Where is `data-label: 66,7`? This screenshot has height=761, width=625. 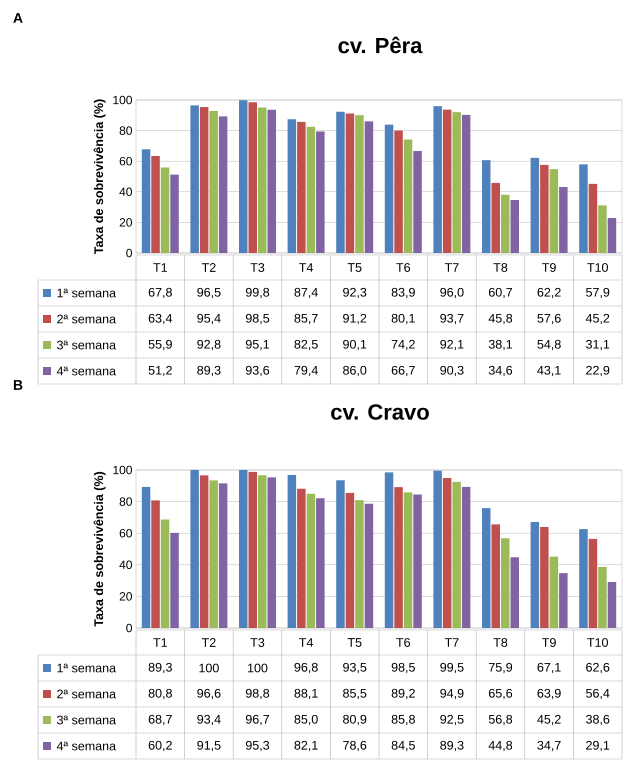 data-label: 66,7 is located at coordinates (403, 371).